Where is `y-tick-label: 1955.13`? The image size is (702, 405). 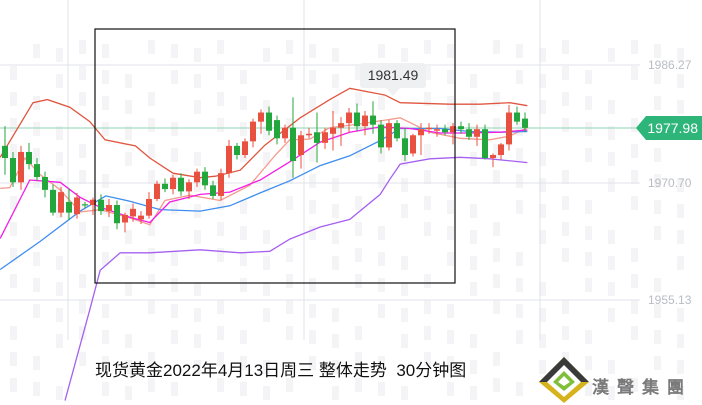 y-tick-label: 1955.13 is located at coordinates (670, 300).